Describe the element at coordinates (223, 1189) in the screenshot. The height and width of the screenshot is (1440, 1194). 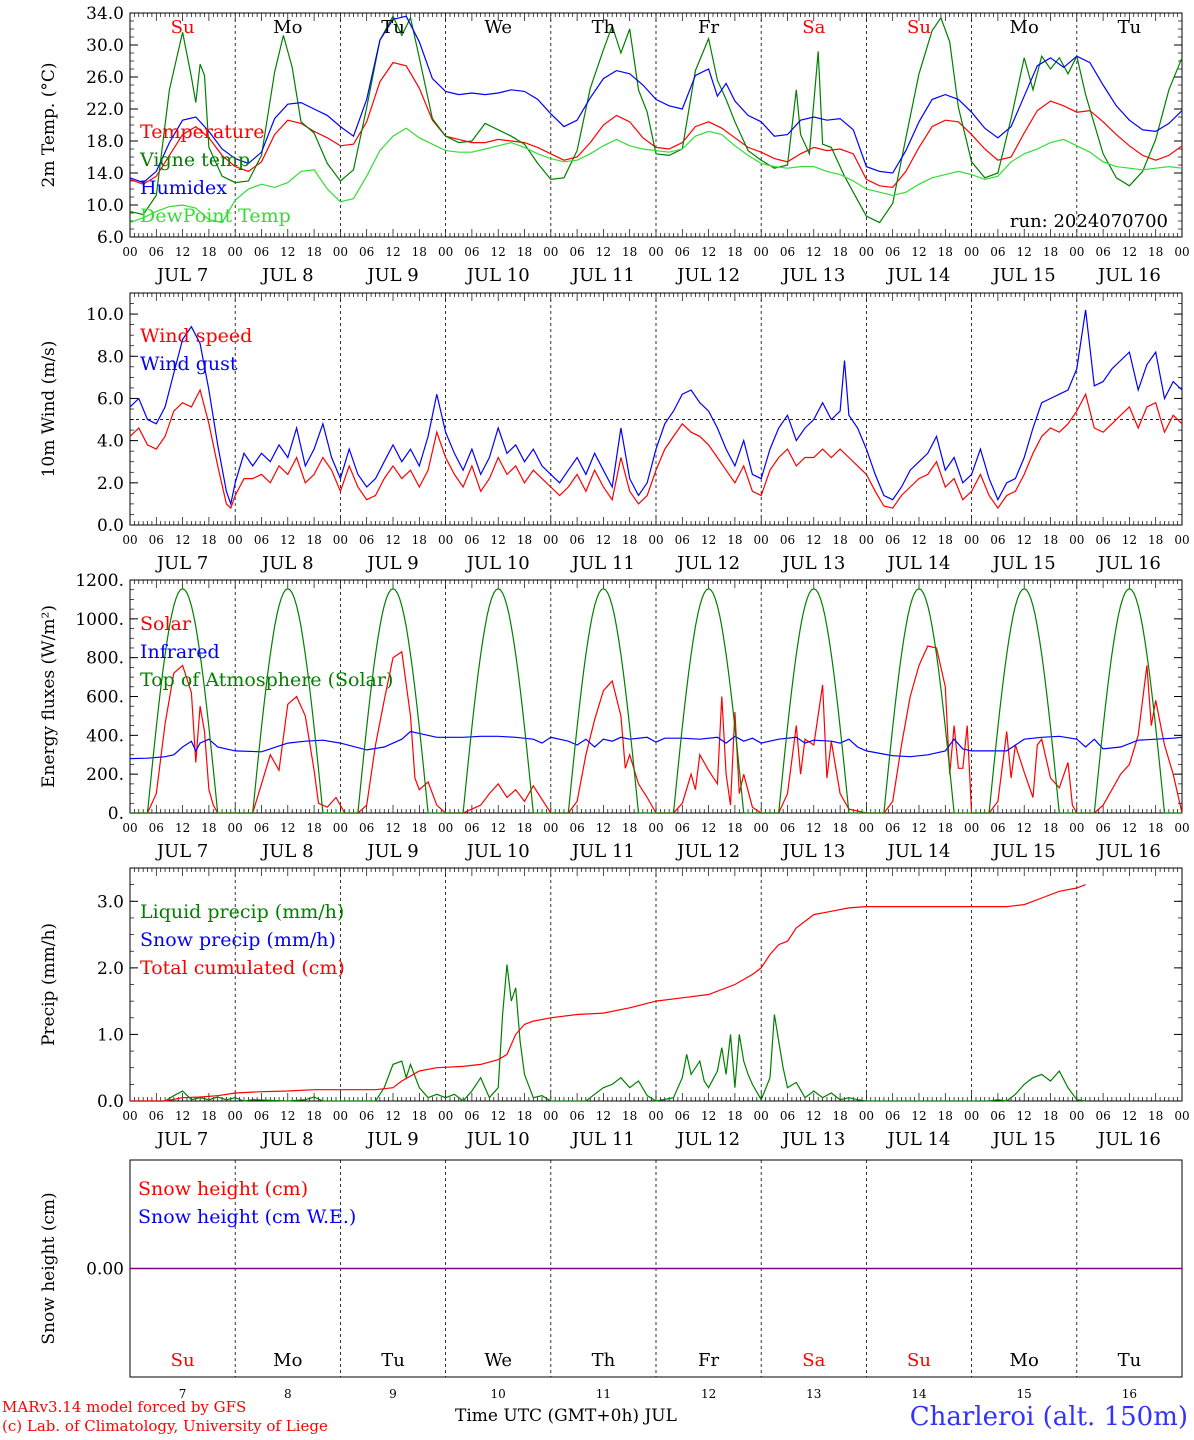
I see `legend-entry: Snow height (cm)` at that location.